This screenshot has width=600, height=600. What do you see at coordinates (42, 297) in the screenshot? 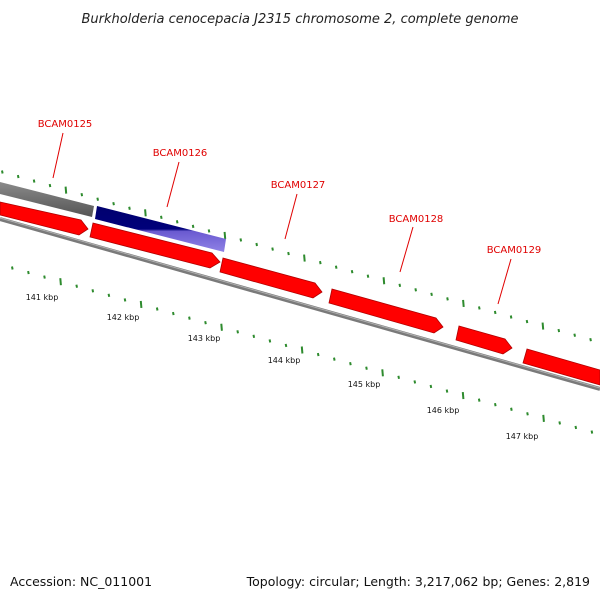
I see `kbp-label: 141 kbp` at bounding box center [42, 297].